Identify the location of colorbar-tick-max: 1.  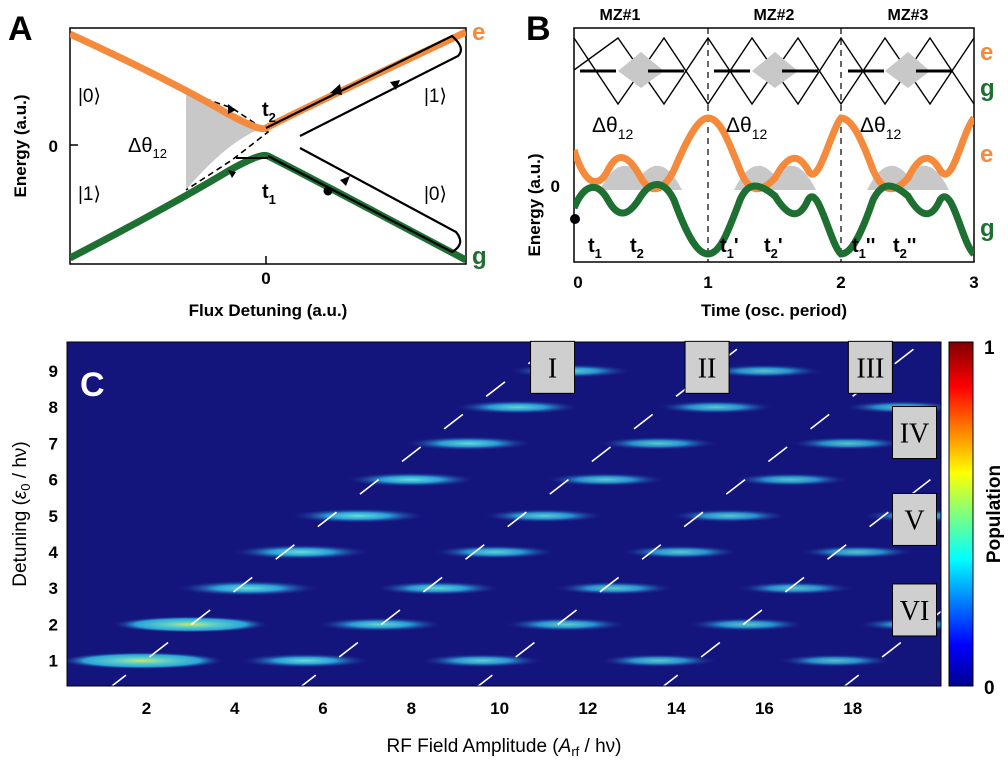
(989, 348).